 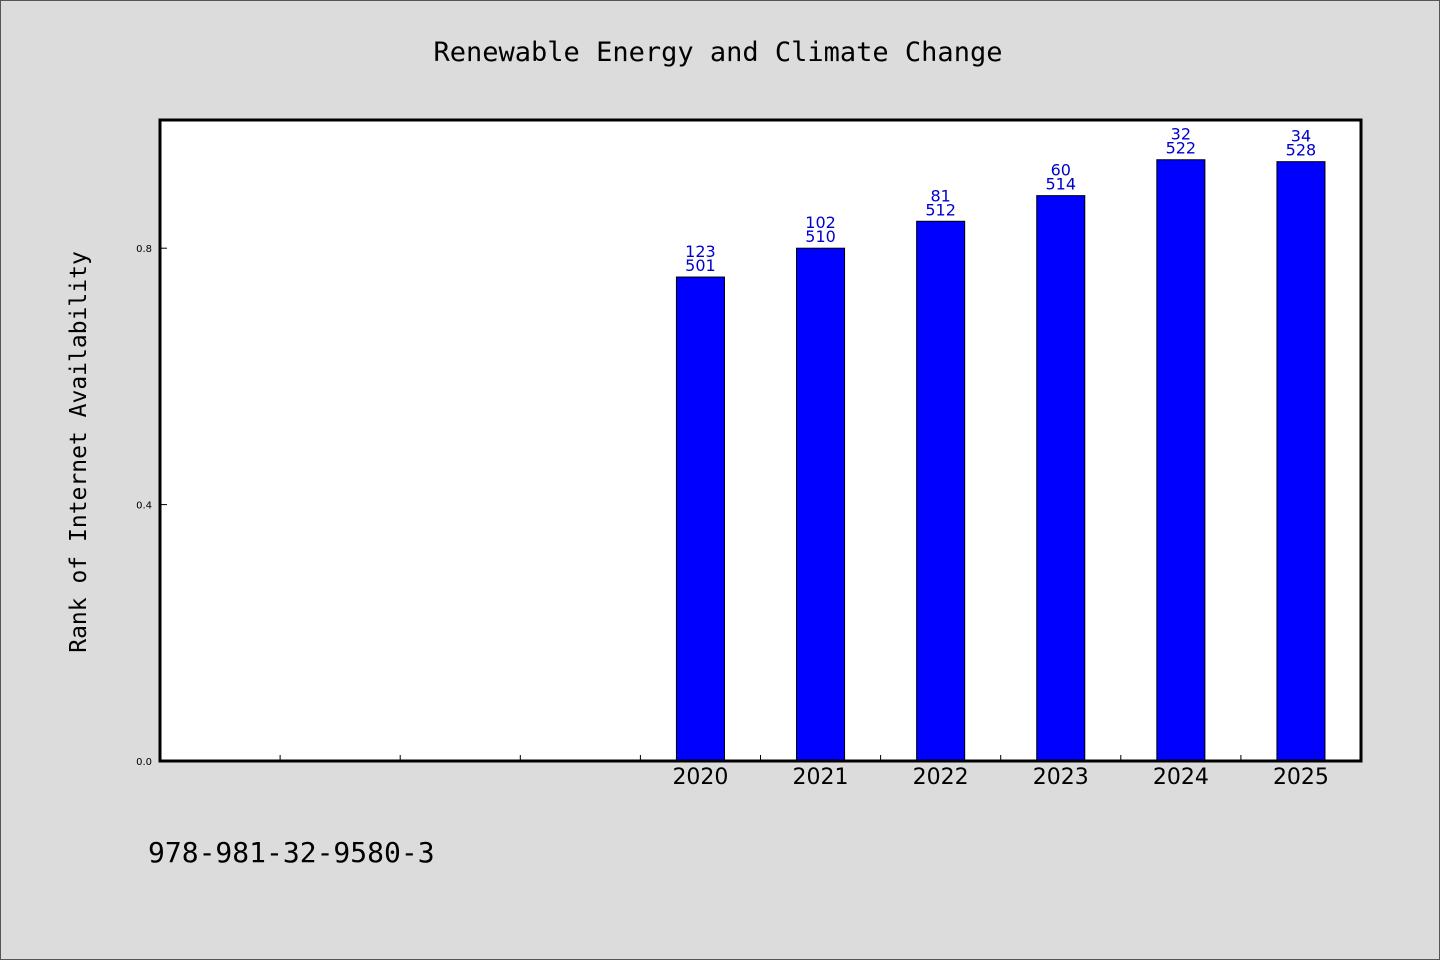 I want to click on bar-2022, so click(x=941, y=491).